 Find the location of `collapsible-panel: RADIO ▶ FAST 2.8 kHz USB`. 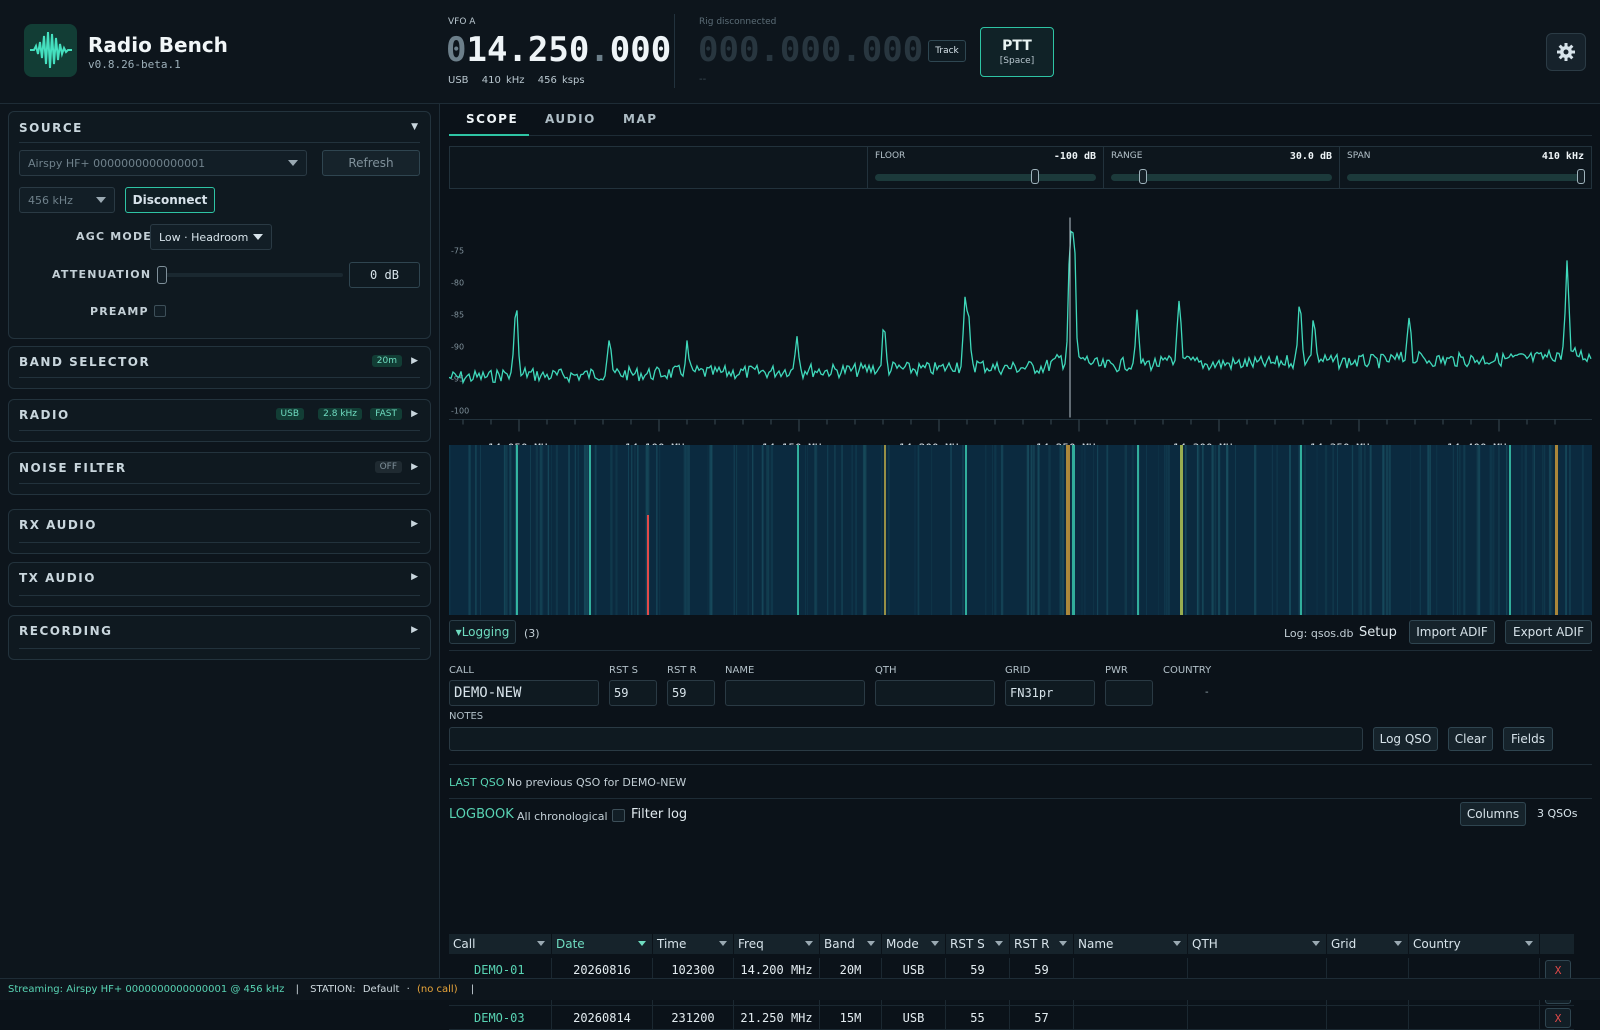

collapsible-panel: RADIO ▶ FAST 2.8 kHz USB is located at coordinates (219, 420).